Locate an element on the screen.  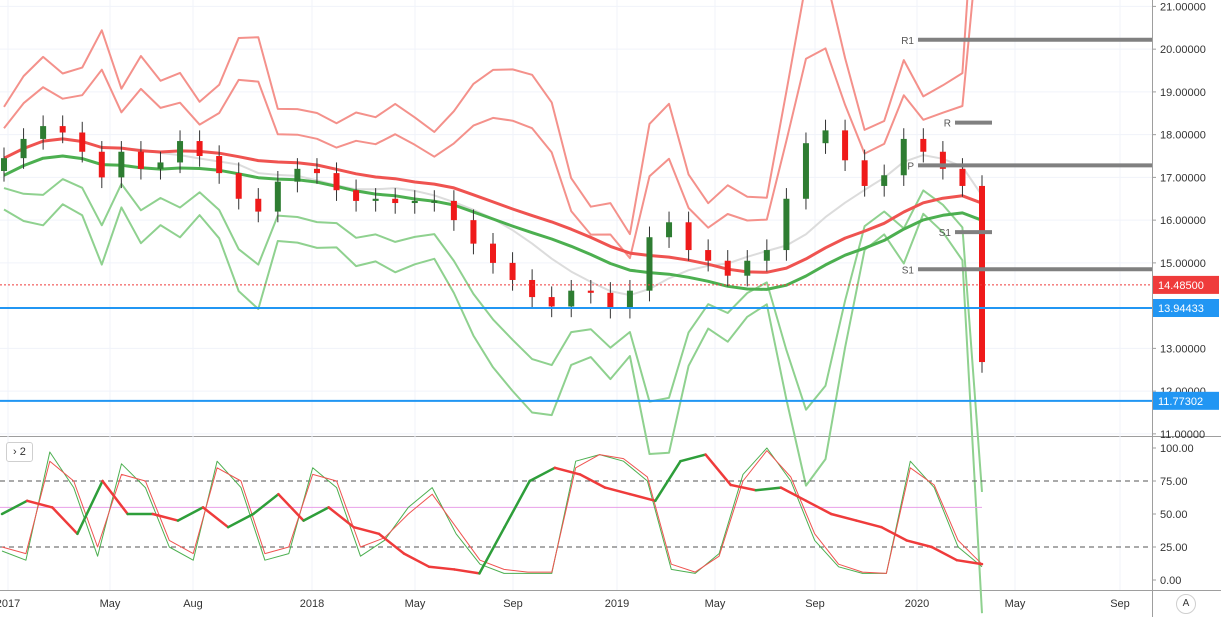
time-tick-label: 2018 is located at coordinates (312, 604).